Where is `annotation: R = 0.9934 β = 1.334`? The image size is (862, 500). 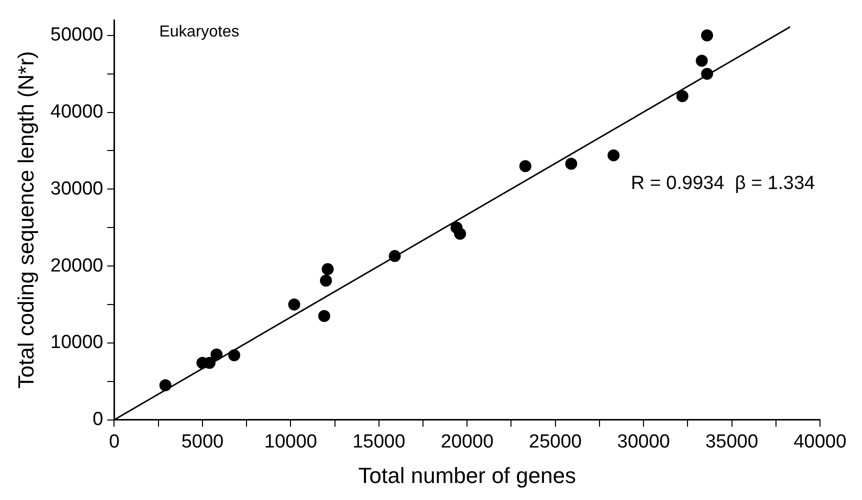 annotation: R = 0.9934 β = 1.334 is located at coordinates (723, 183).